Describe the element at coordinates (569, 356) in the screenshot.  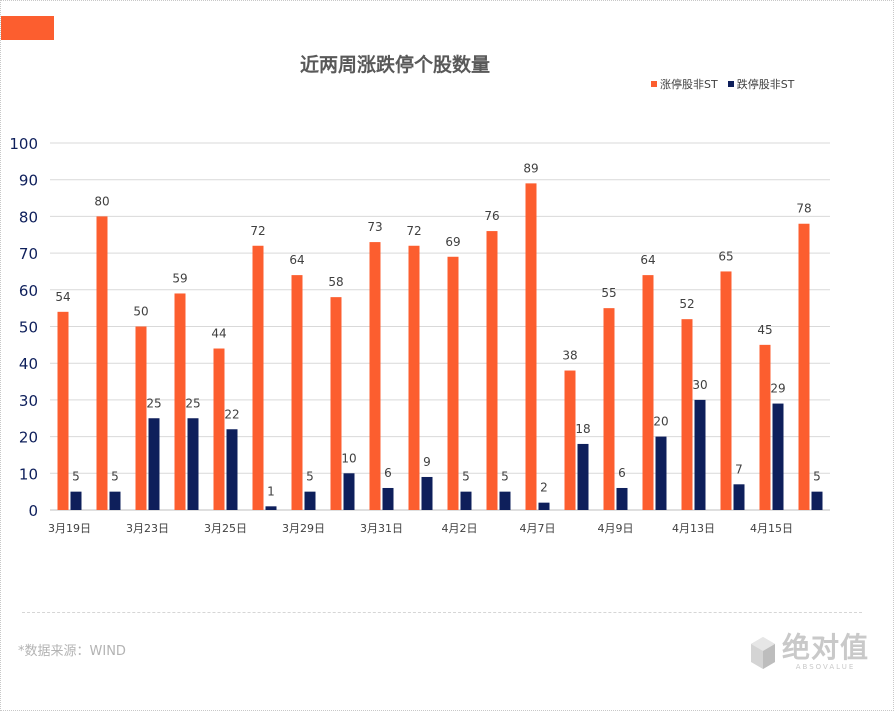
I see `data-label-up: 38` at that location.